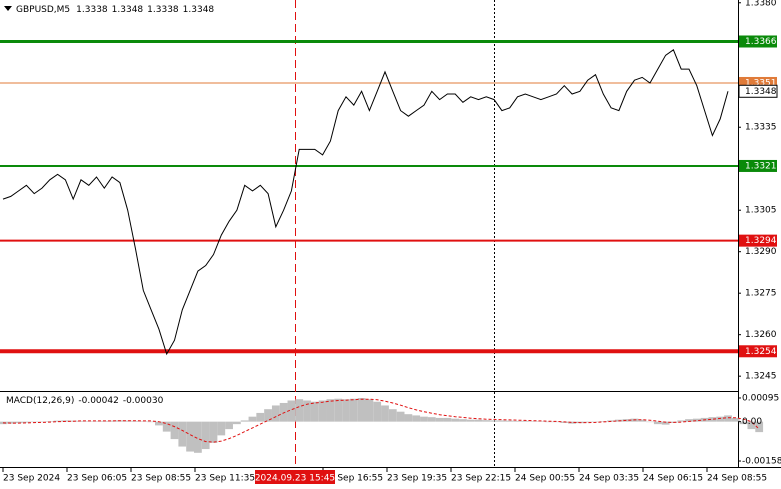  Describe the element at coordinates (353, 479) in the screenshot. I see `x-tick-label: 23 Sep 16:55` at that location.